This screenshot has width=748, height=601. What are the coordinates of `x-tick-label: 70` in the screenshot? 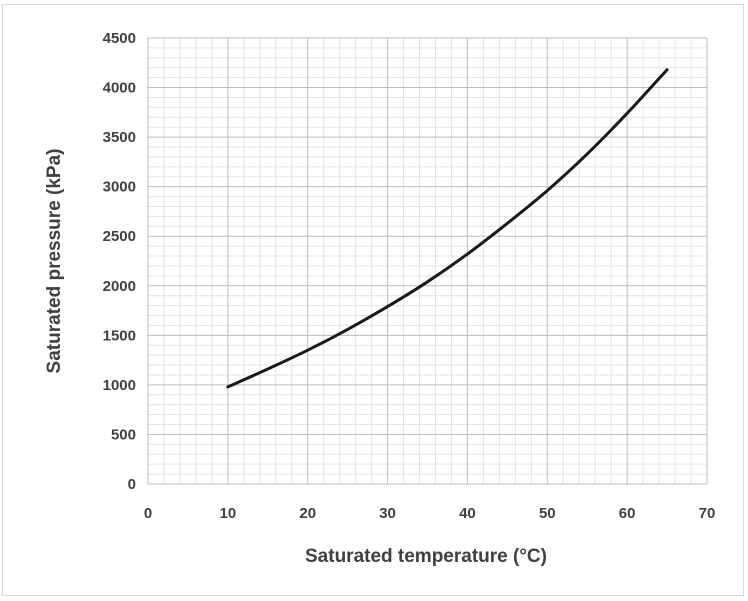 It's located at (707, 513).